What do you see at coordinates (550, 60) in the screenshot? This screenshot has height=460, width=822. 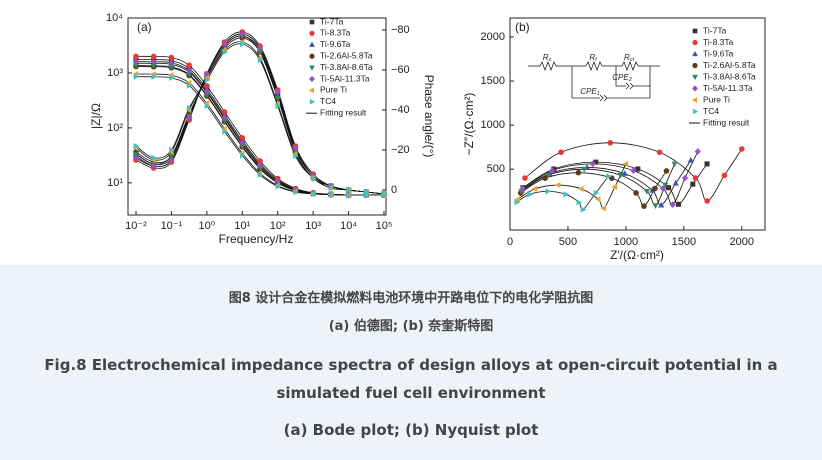 I see `circuit-label-sub: s` at bounding box center [550, 60].